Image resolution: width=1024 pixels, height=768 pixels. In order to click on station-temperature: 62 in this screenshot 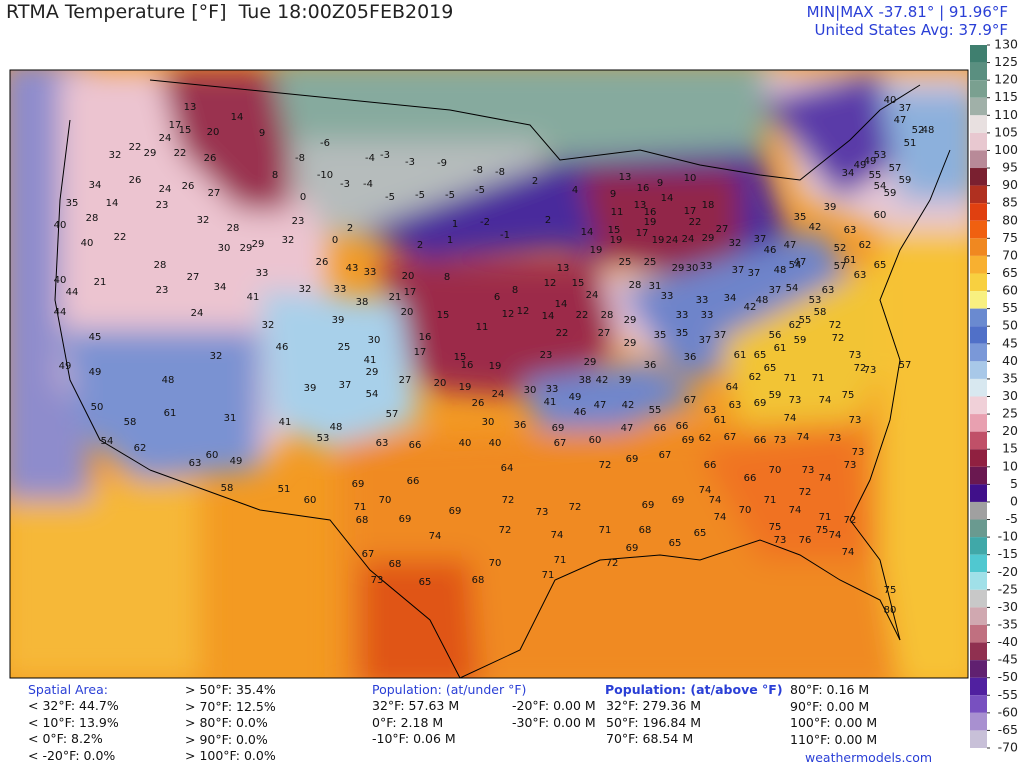, I will do `click(865, 245)`.